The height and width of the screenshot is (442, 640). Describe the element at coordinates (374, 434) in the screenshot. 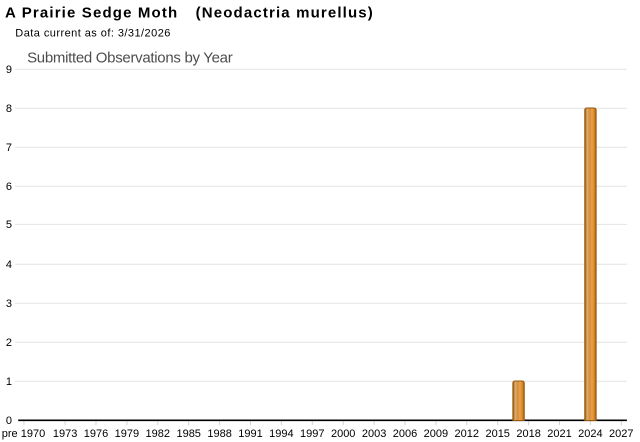

I see `svg-text: 2003` at that location.